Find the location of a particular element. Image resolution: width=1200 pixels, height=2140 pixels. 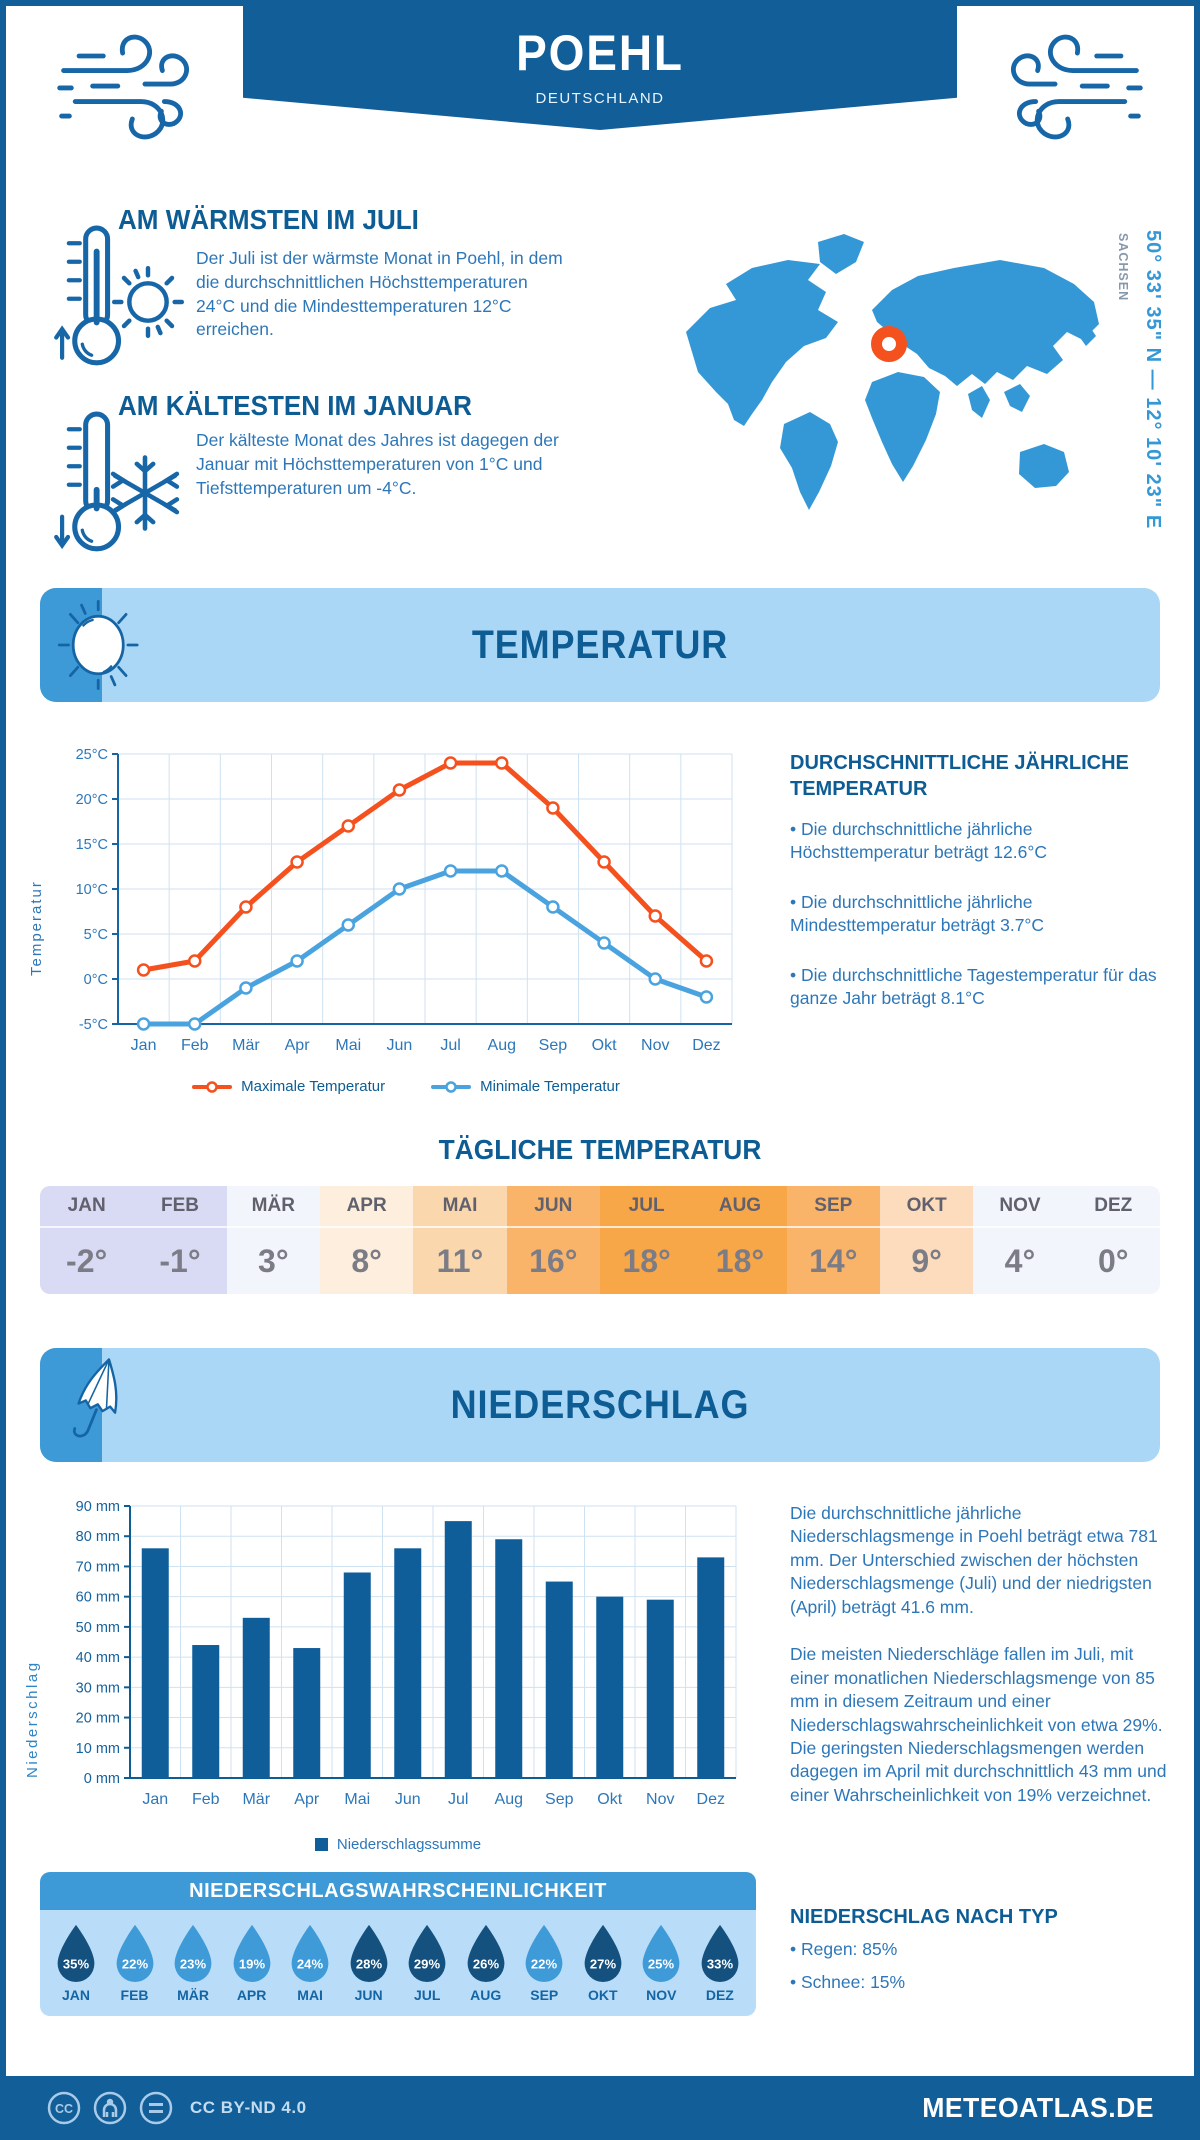

precipitation-section-title: NIEDERSCHLAG is located at coordinates (600, 1404).